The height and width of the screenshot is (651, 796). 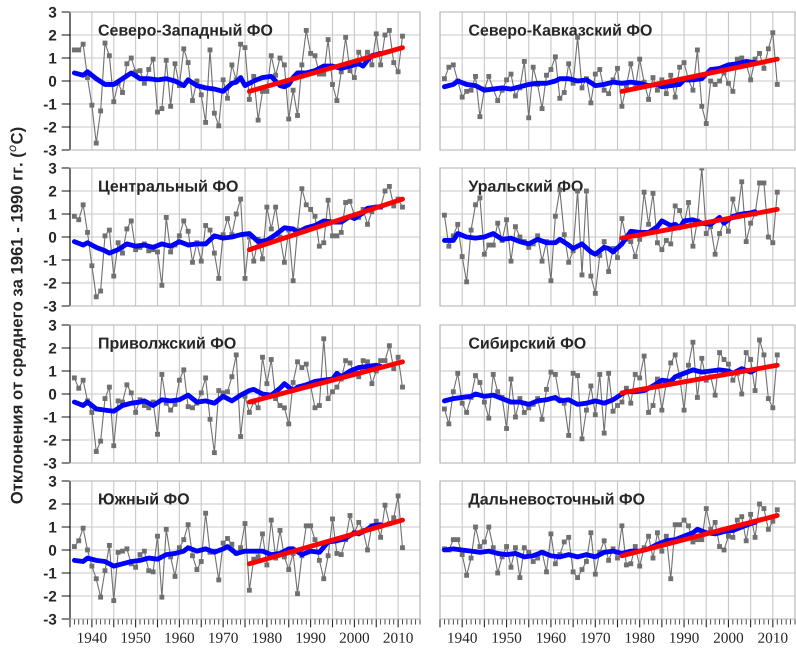 What do you see at coordinates (18, 316) in the screenshot?
I see `y-axis-title: Отклонения от среднего за 1961 - 1990 гг. ($^{o}$C)` at bounding box center [18, 316].